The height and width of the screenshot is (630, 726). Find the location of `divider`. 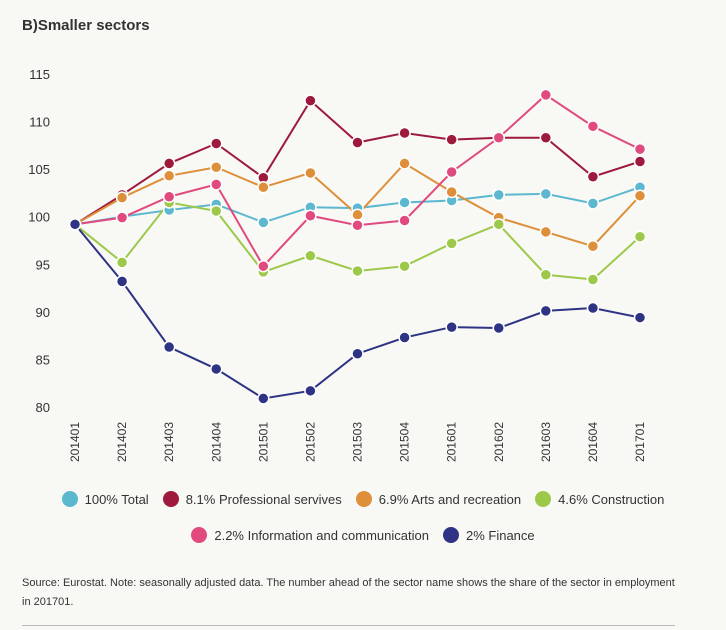

divider is located at coordinates (348, 625).